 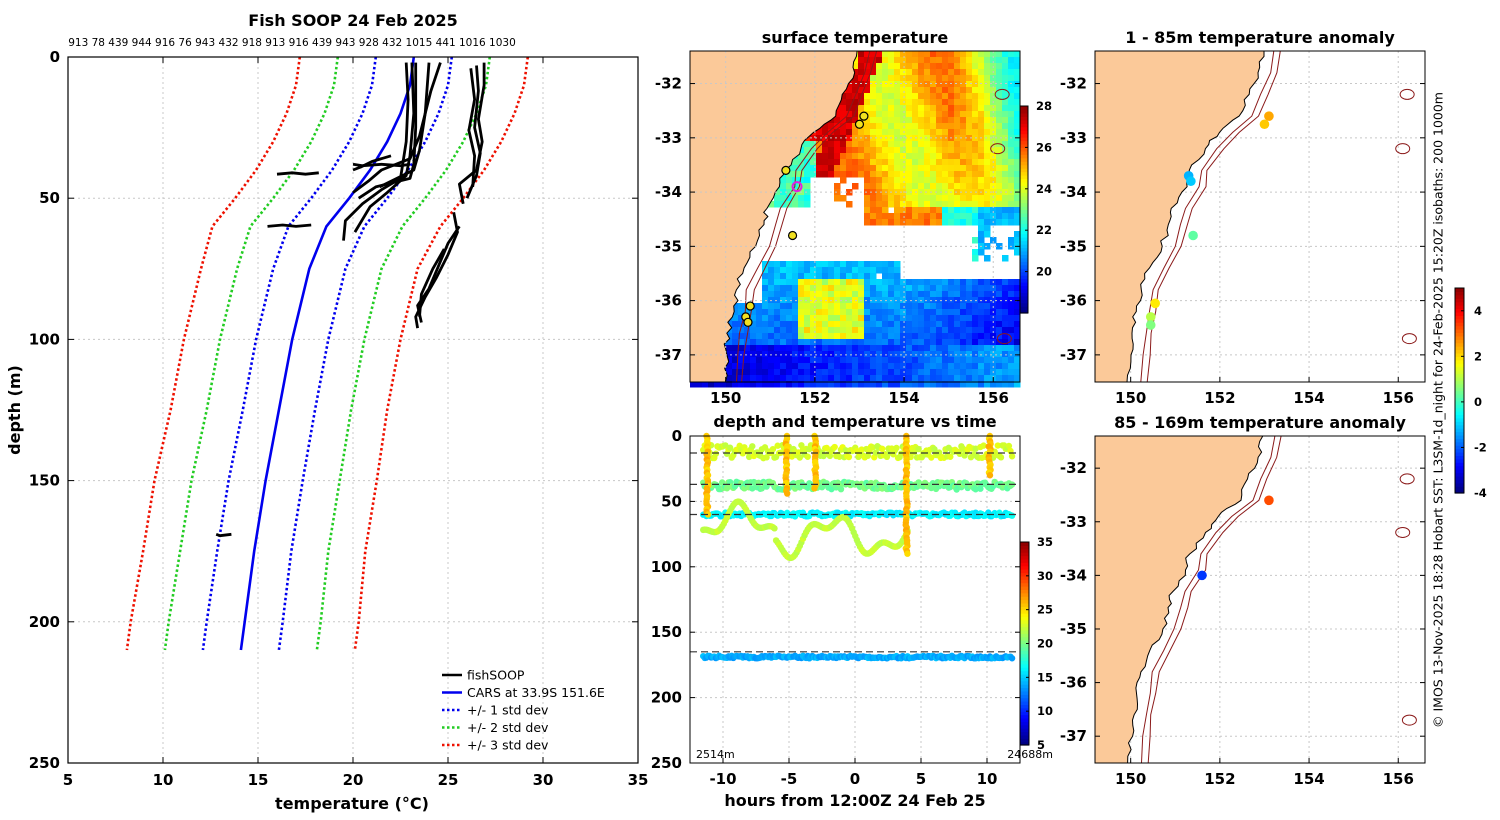 I want to click on x-tick-label: 150, so click(x=1130, y=779).